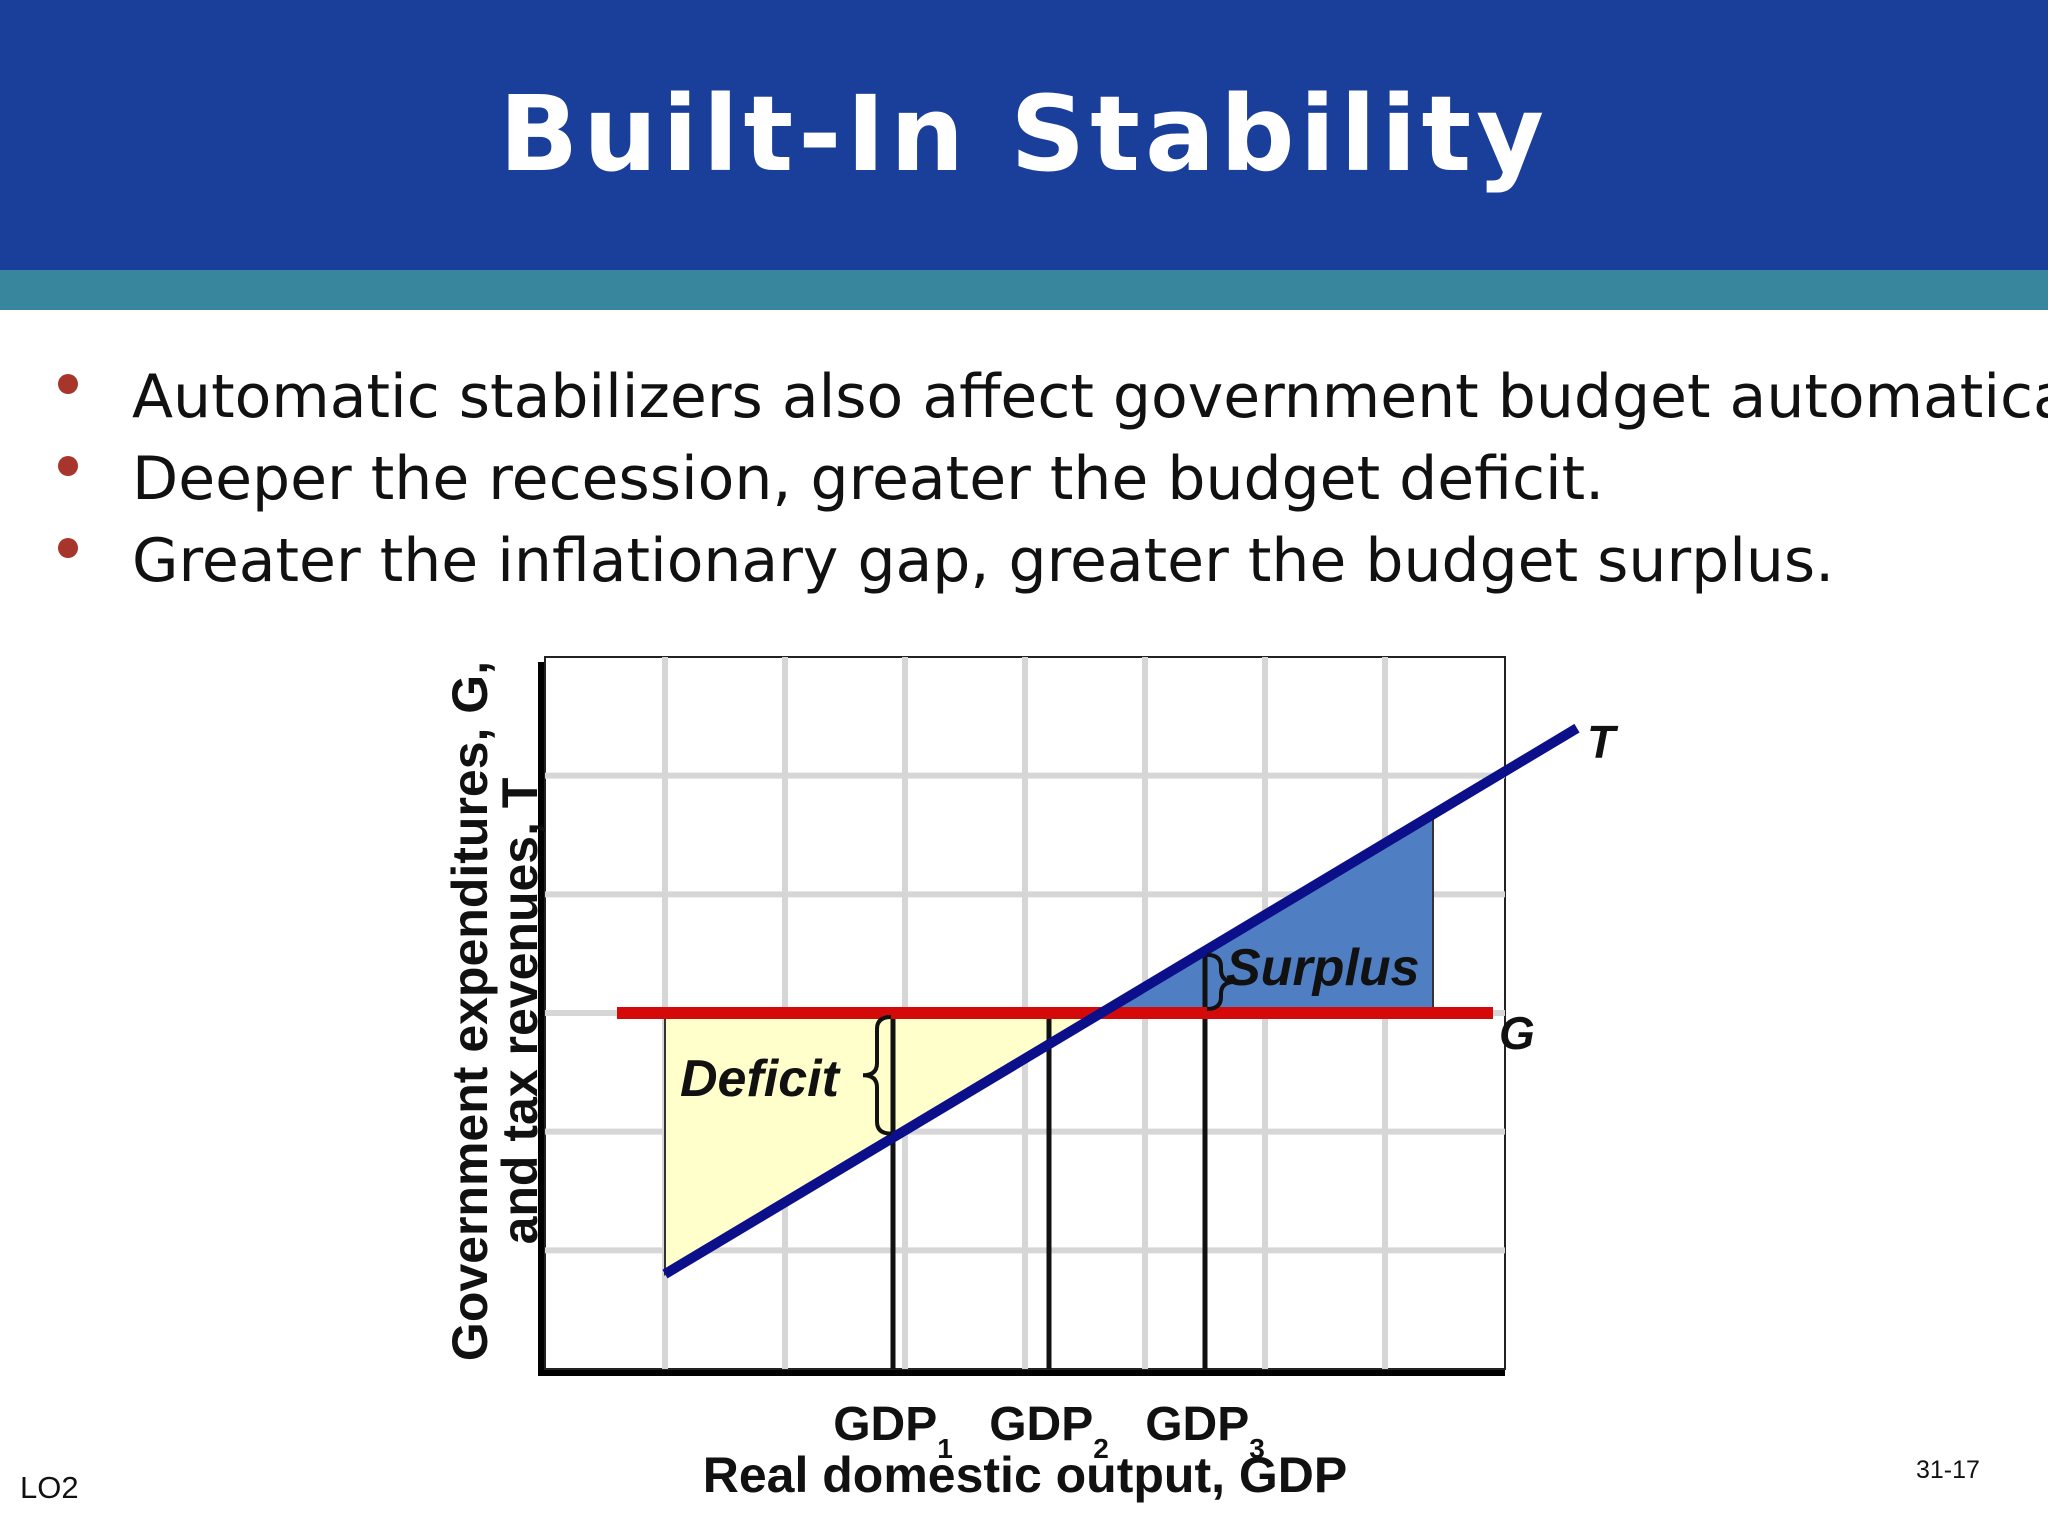 The width and height of the screenshot is (2048, 1536). I want to click on deficit-label: Deficit, so click(761, 1079).